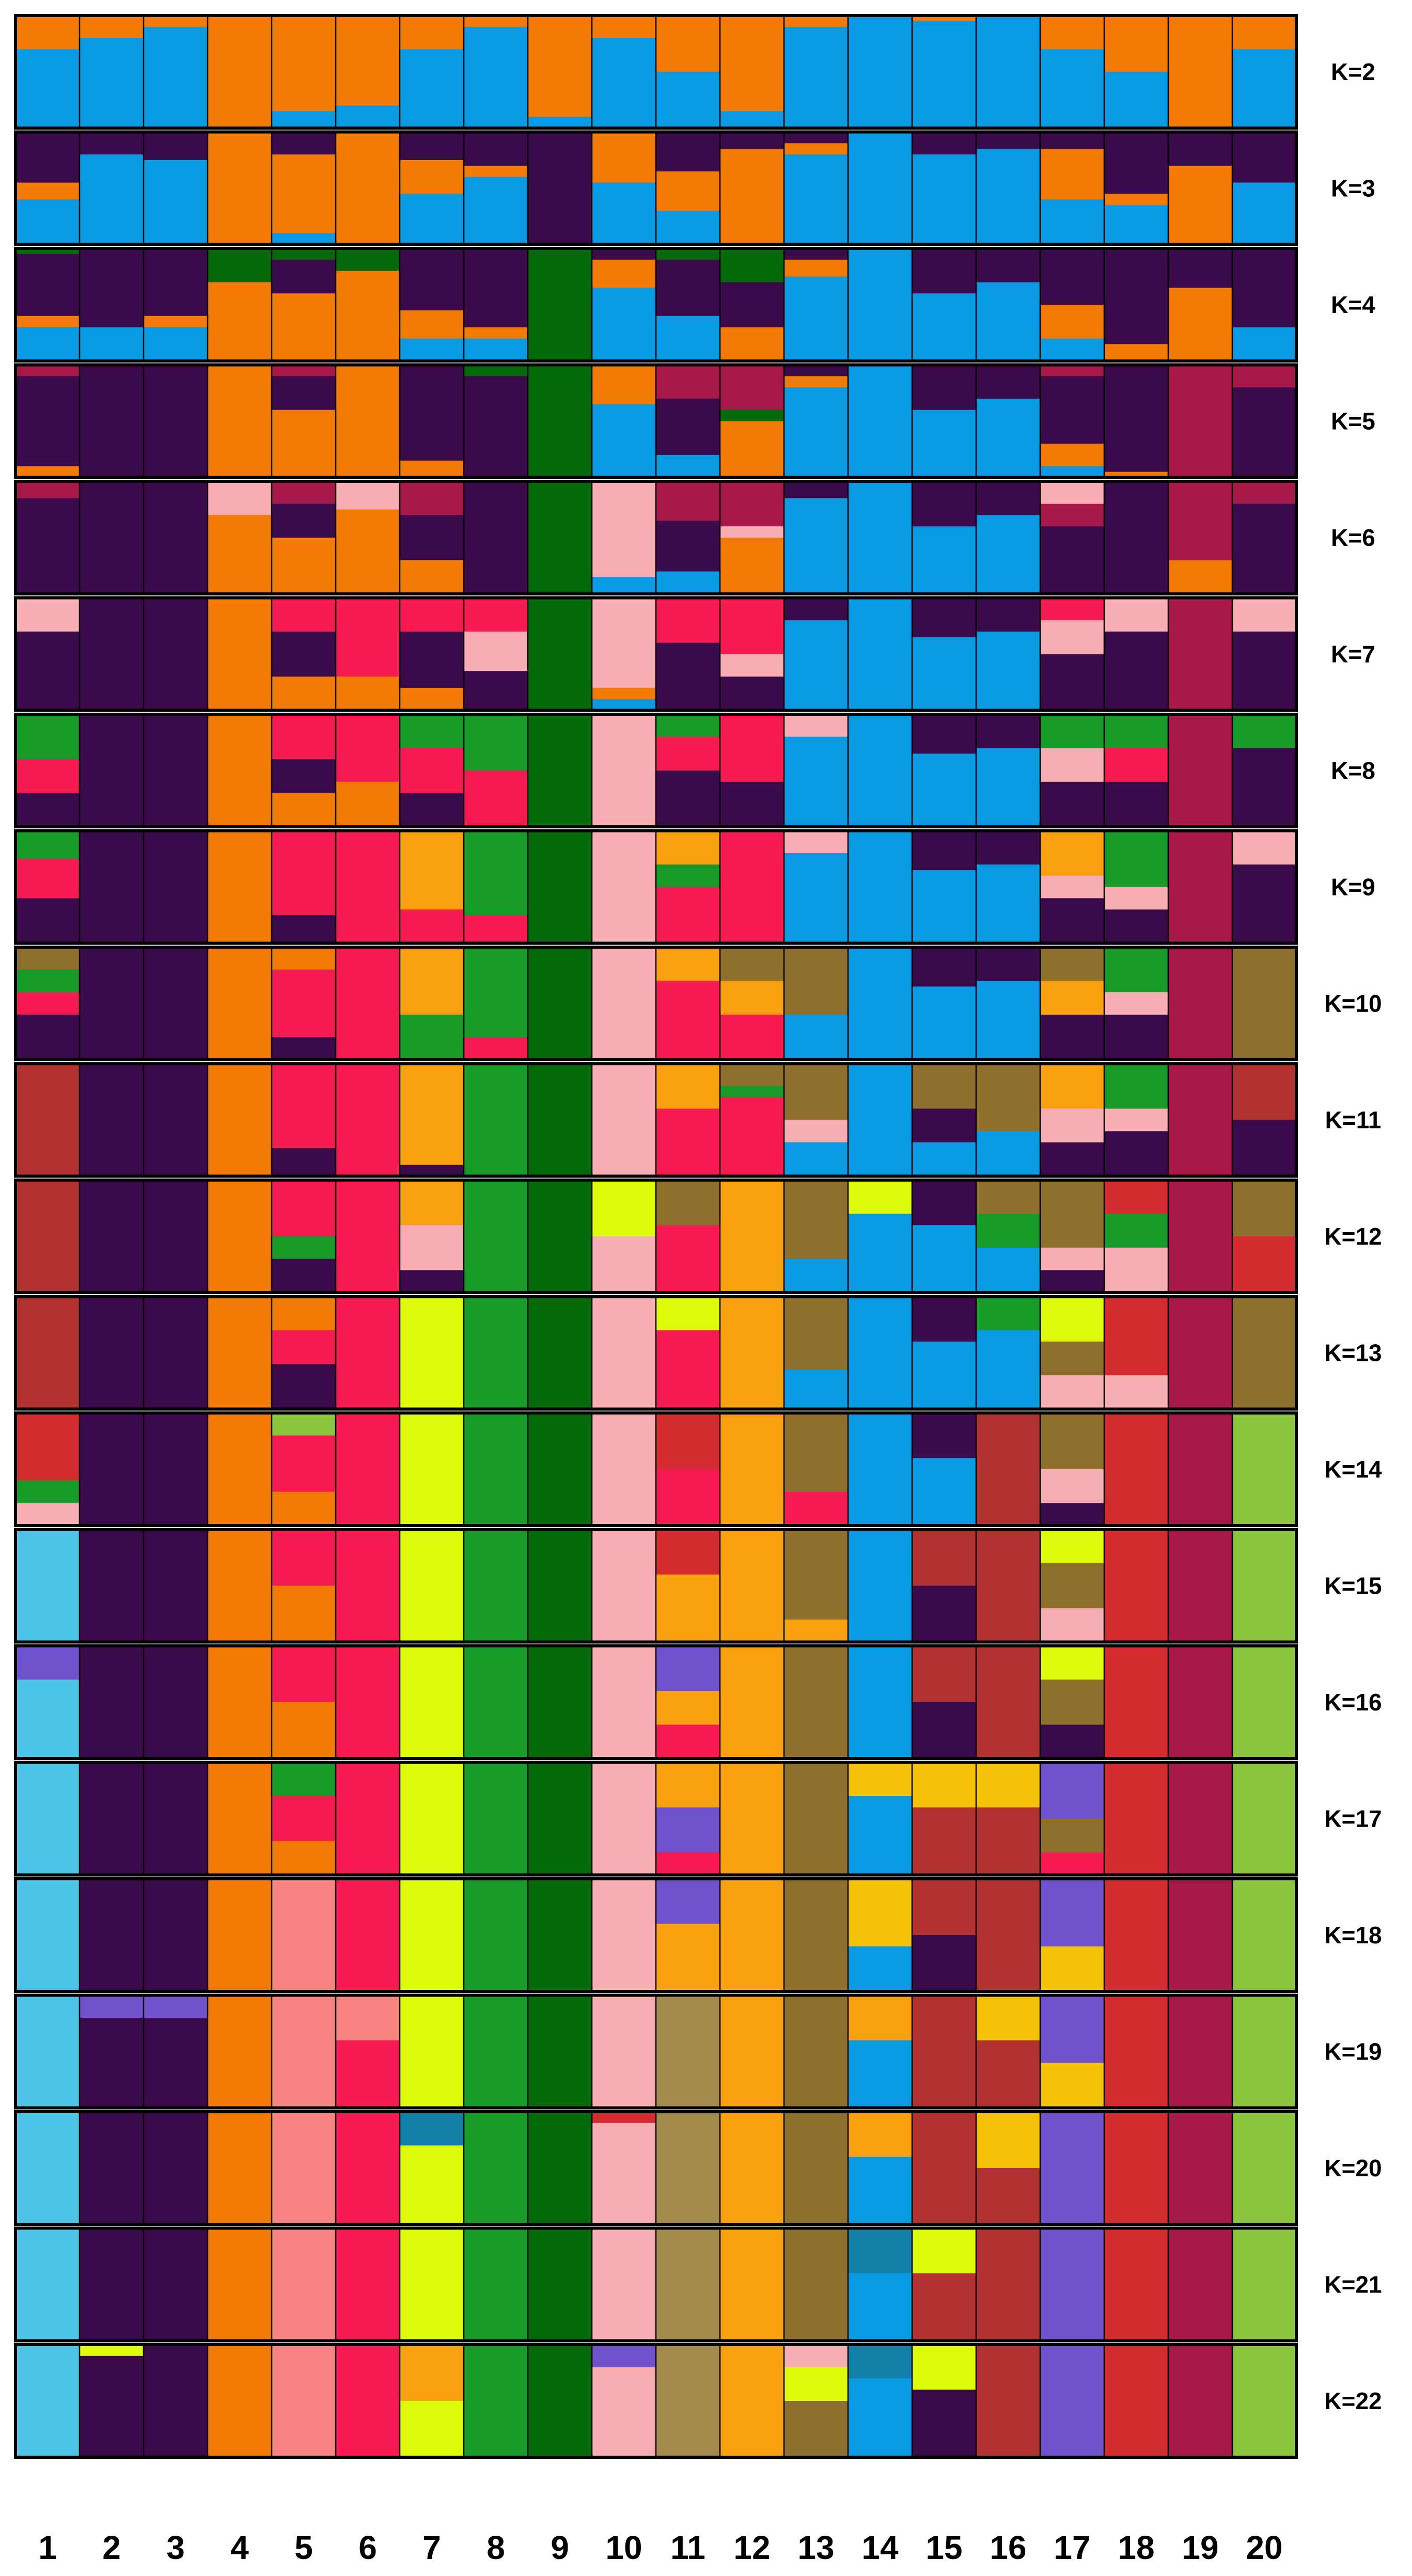  Describe the element at coordinates (752, 2285) in the screenshot. I see `bar-segment-k21-pop12-gold` at that location.